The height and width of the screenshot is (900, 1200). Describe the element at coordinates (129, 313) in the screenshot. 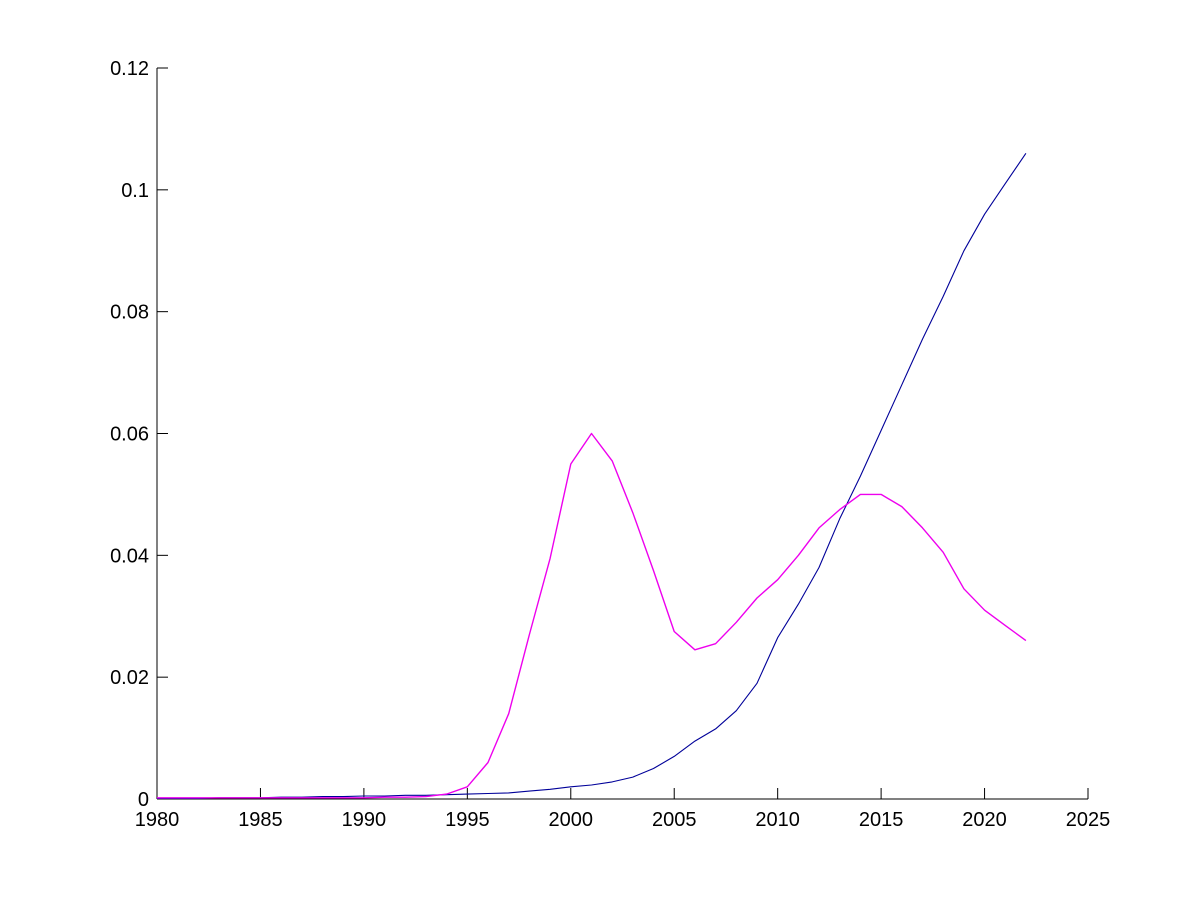

I see `y-tick-label: 0.08` at that location.